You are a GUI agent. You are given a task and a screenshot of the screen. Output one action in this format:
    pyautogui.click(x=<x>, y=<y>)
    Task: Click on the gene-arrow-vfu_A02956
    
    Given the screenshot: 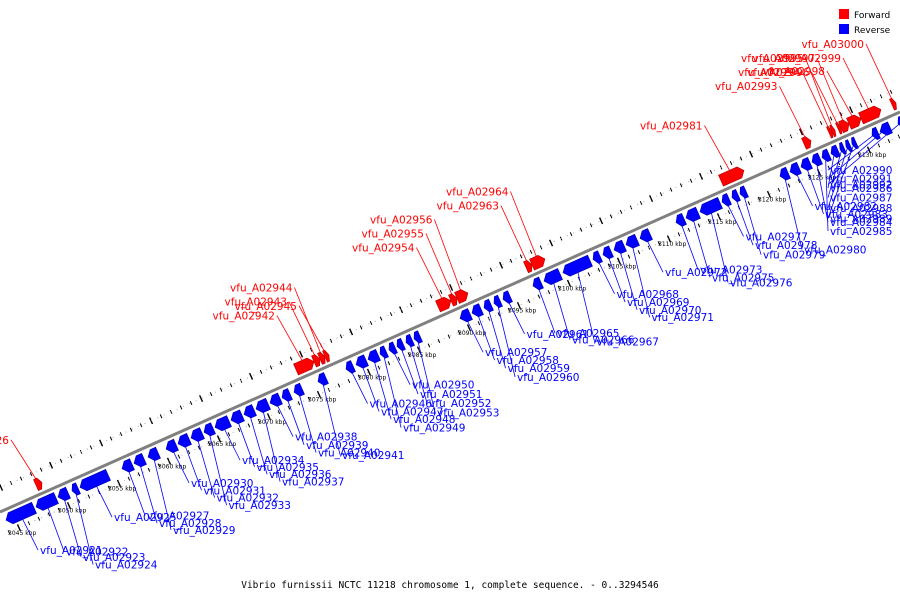 What is the action you would take?
    pyautogui.click(x=461, y=296)
    